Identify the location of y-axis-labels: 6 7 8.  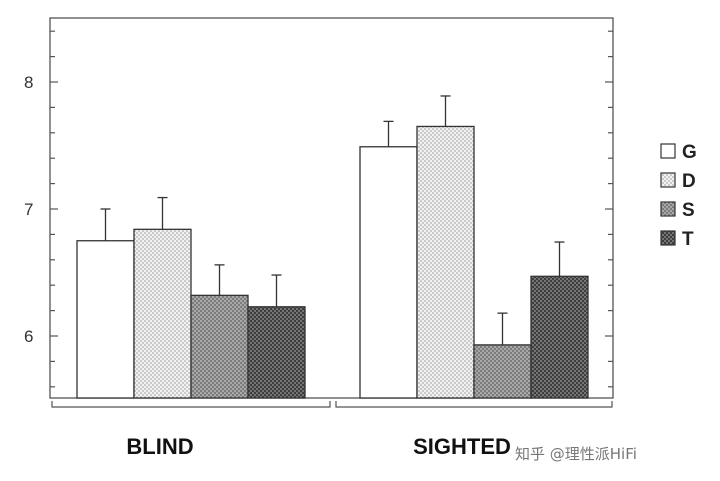
(28, 209).